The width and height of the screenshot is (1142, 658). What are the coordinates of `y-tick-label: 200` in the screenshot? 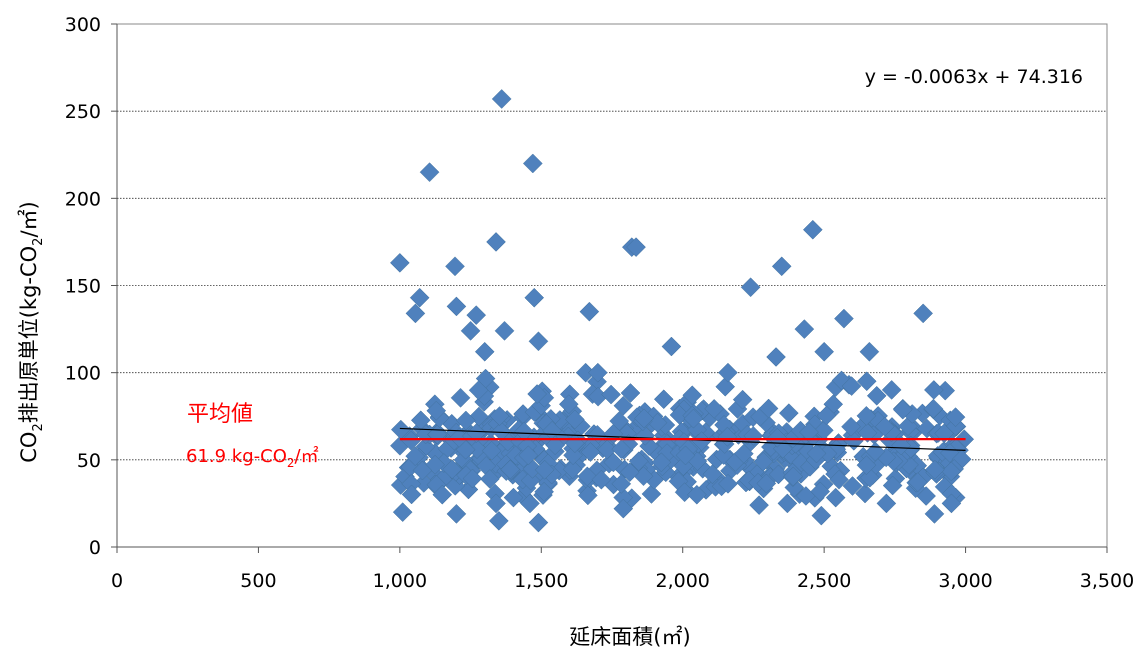 It's located at (83, 199).